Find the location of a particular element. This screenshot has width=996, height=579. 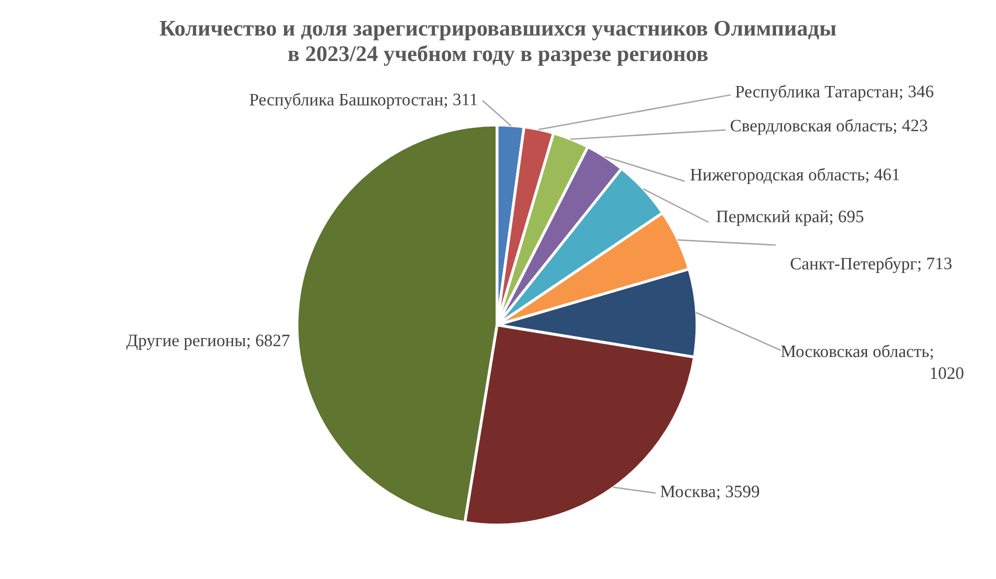

slice-label: Пермский край is located at coordinates (772, 218).